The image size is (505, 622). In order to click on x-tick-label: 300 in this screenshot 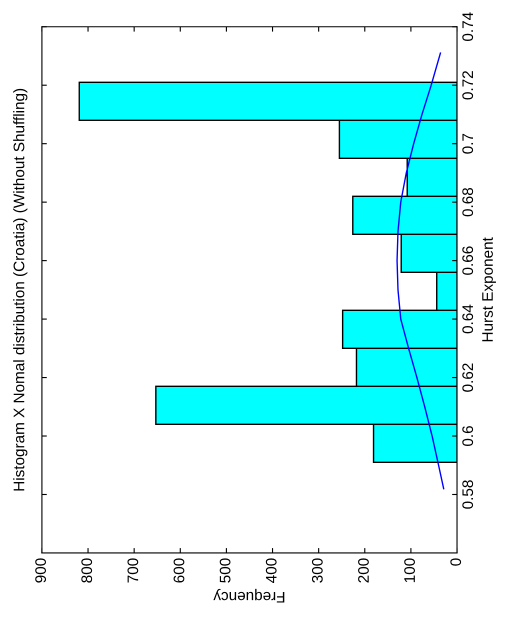, I will do `click(317, 570)`.